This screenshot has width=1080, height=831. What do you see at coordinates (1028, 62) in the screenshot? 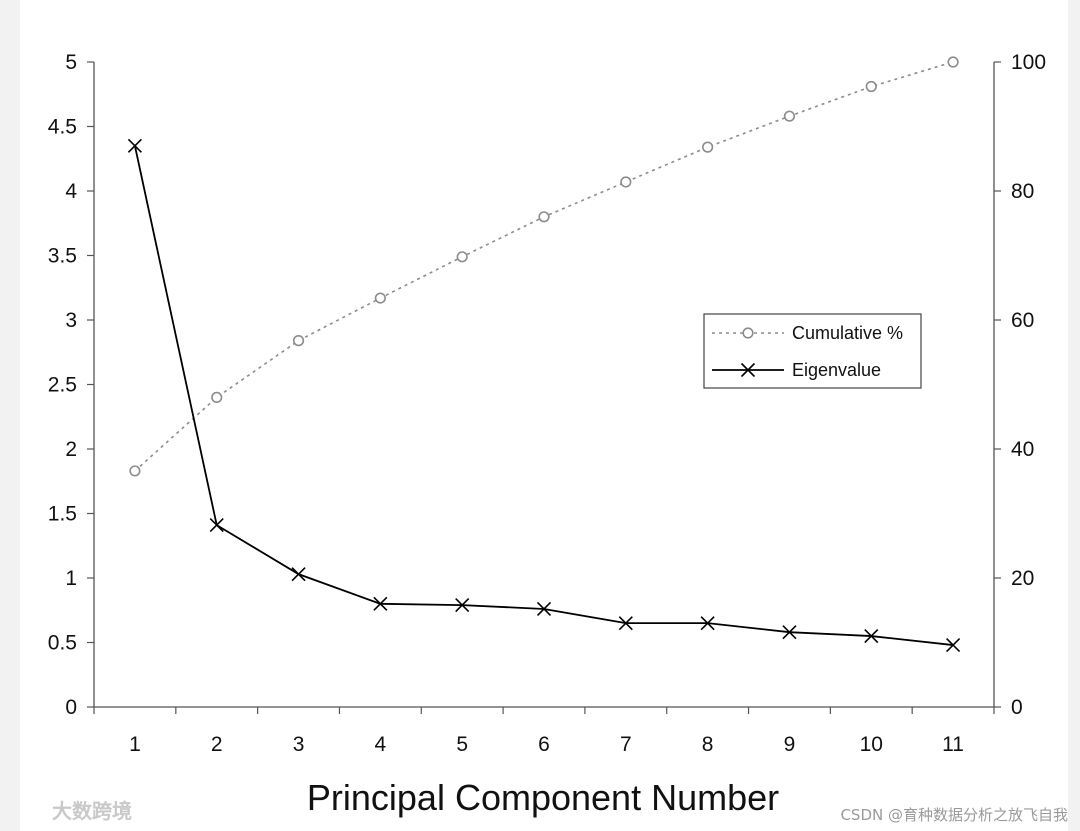
I see `right-tick-label: 100` at bounding box center [1028, 62].